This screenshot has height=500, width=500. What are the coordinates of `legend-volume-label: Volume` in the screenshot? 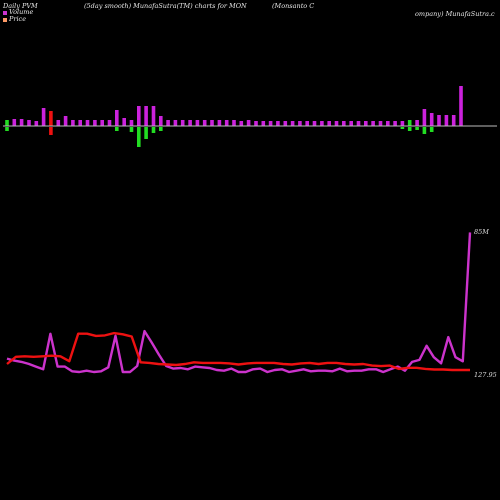 It's located at (21, 12).